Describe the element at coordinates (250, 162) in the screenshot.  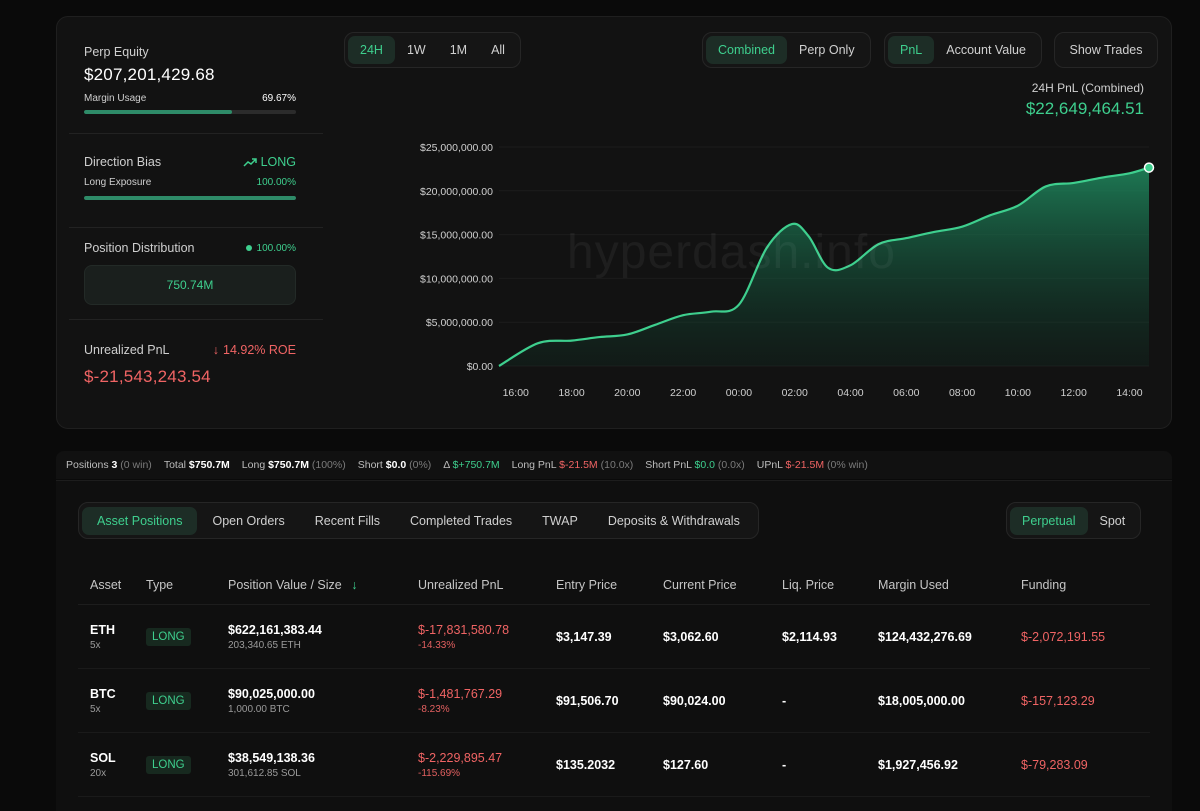
I see `trend-up-icon` at that location.